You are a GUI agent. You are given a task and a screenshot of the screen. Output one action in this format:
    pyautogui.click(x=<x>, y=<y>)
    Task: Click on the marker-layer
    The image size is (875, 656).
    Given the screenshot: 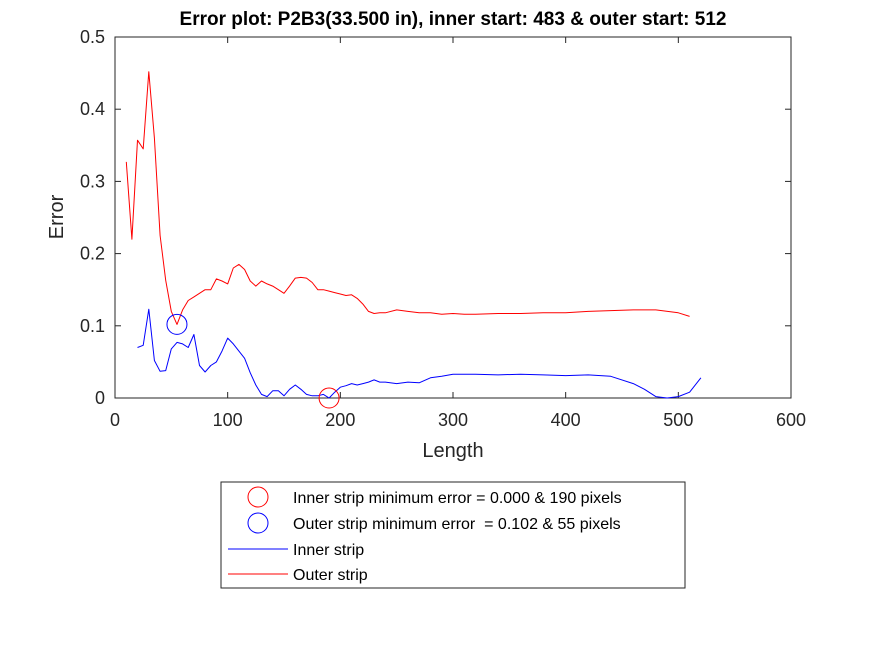 What is the action you would take?
    pyautogui.click(x=253, y=361)
    